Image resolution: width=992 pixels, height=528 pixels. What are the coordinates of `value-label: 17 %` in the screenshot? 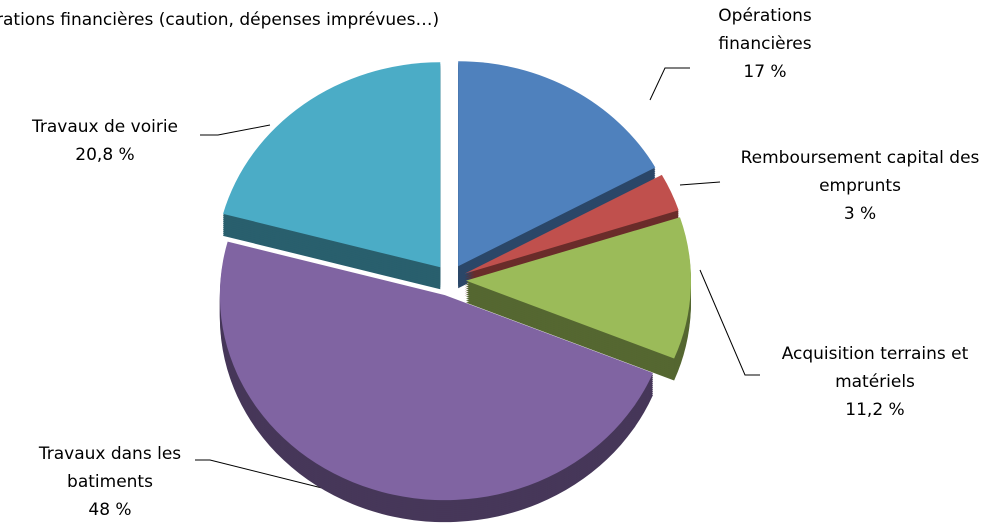 It's located at (765, 72).